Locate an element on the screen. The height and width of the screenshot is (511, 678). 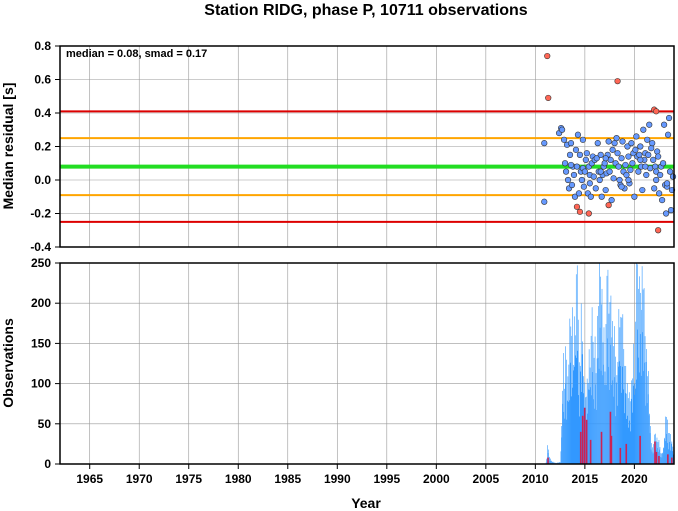
x-tick-label: 2015 is located at coordinates (585, 479).